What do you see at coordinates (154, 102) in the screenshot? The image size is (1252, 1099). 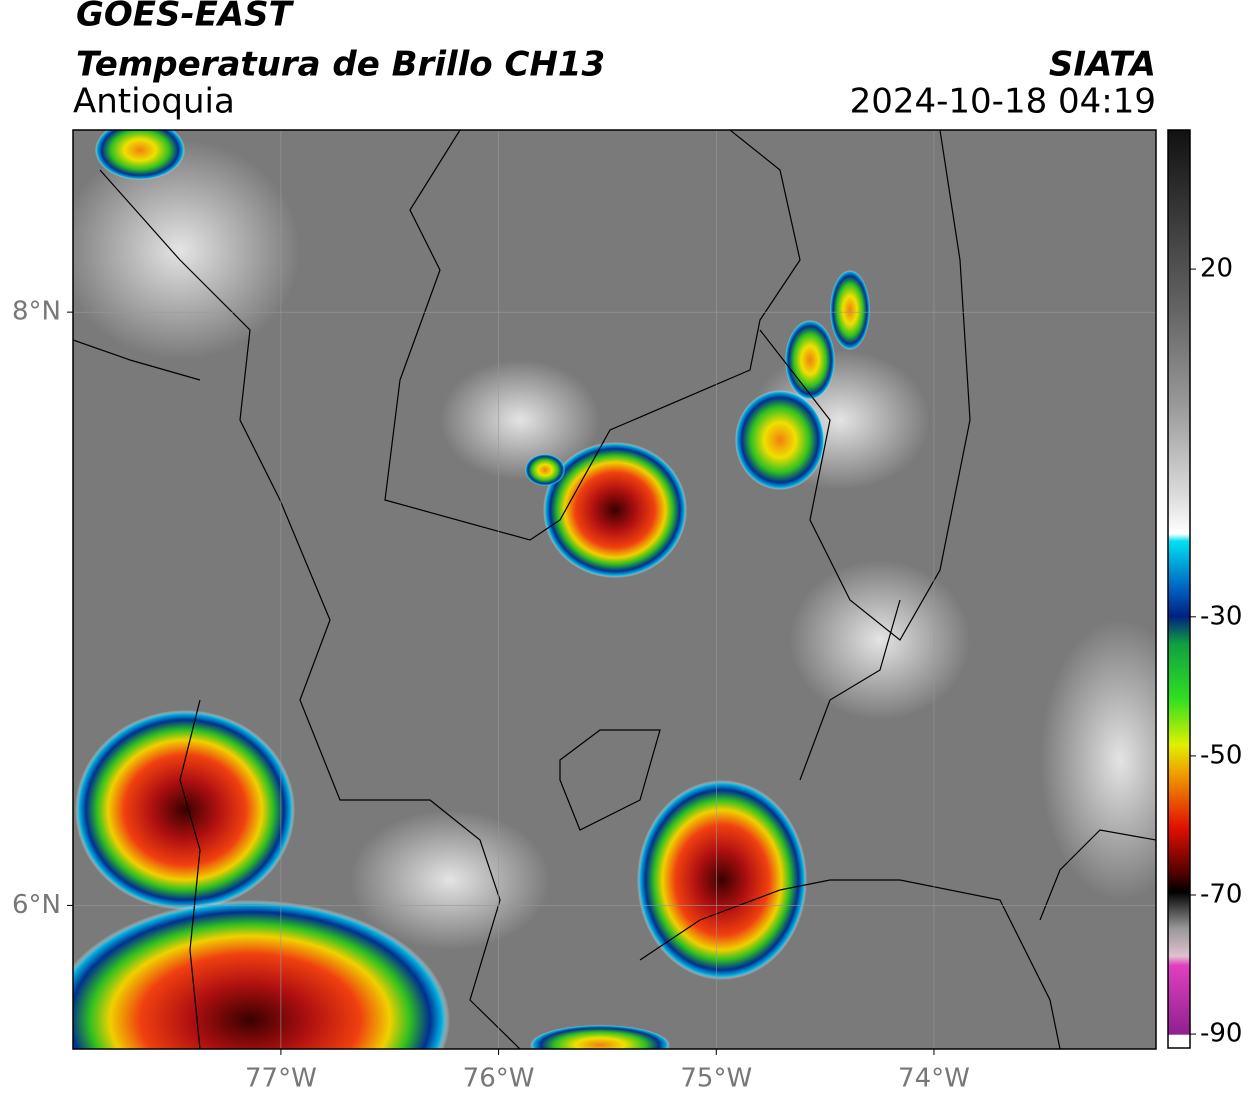 I see `region: Antioquia` at bounding box center [154, 102].